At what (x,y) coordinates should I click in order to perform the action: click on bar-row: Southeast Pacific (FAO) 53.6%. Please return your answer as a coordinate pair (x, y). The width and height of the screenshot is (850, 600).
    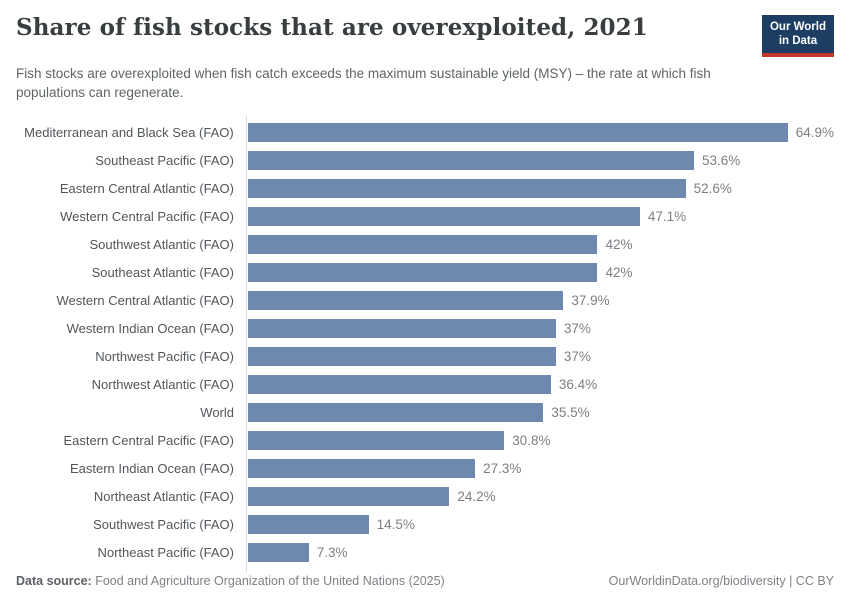
    Looking at the image, I should click on (425, 161).